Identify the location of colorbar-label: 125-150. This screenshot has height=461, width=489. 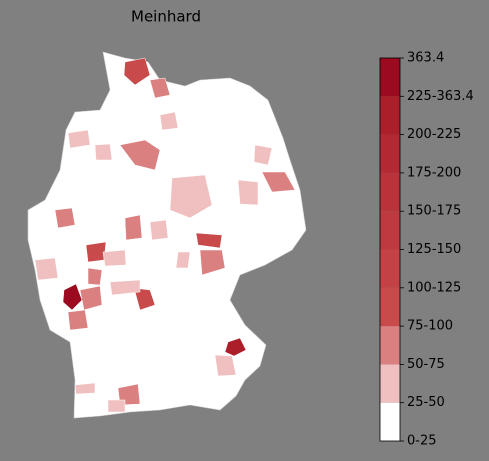
(434, 249).